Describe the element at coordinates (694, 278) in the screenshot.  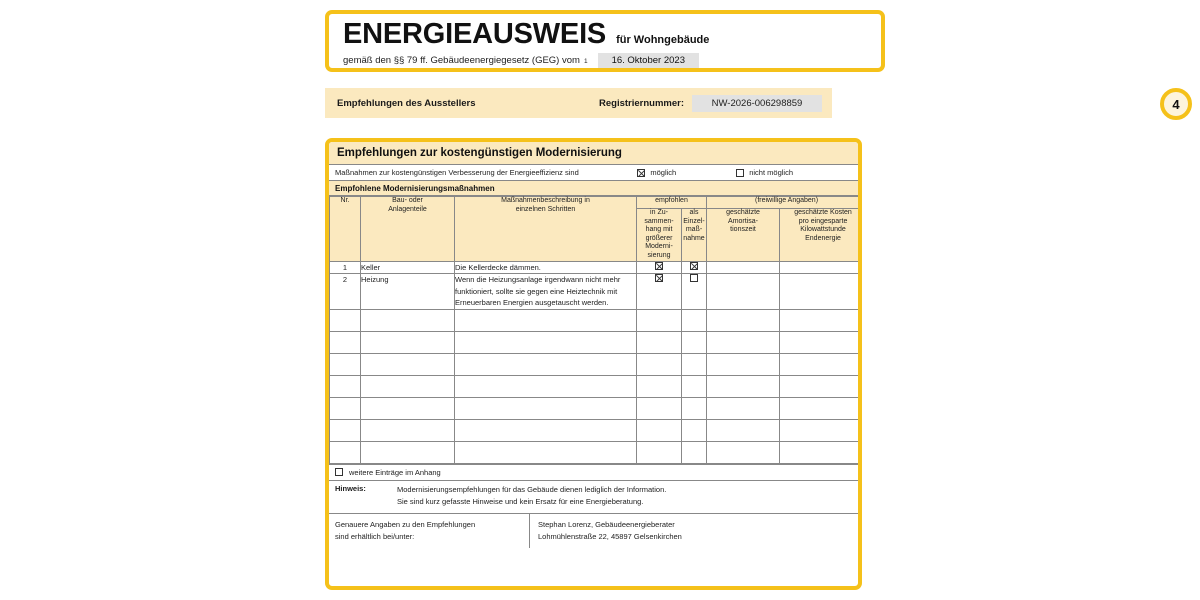
I see `checkbox-unchecked-icon` at that location.